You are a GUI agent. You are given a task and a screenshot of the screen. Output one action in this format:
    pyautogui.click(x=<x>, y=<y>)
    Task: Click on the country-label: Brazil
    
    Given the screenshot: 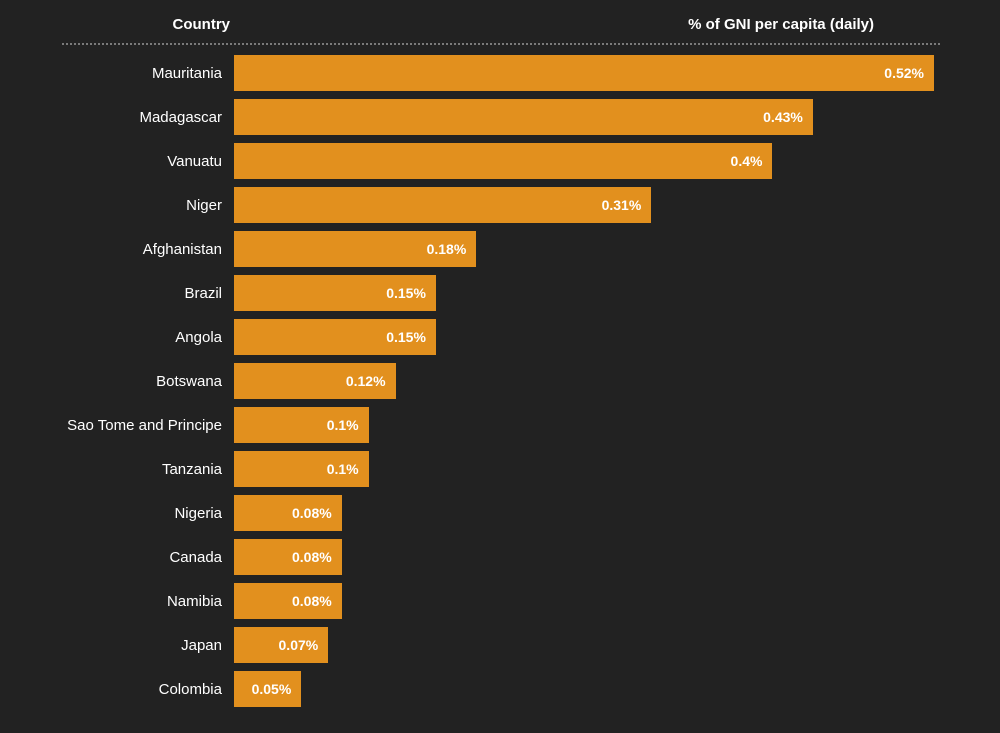 What is the action you would take?
    pyautogui.click(x=203, y=293)
    